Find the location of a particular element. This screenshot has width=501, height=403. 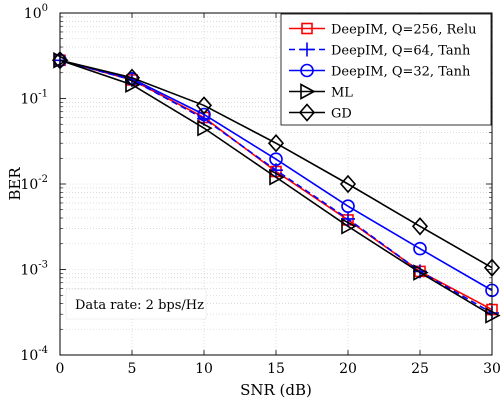

legend-item: DeepIM, Q=256, Relu is located at coordinates (382, 30).